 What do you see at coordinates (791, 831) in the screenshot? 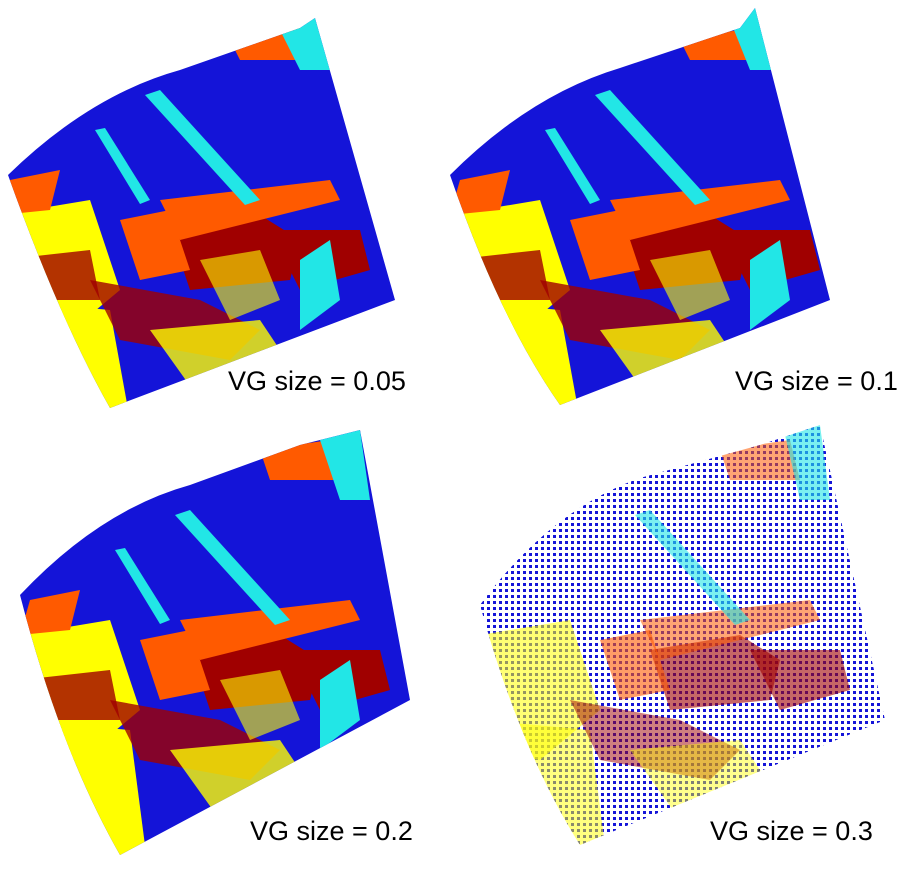
I see `vg-size-label: VG size = 0.3` at bounding box center [791, 831].